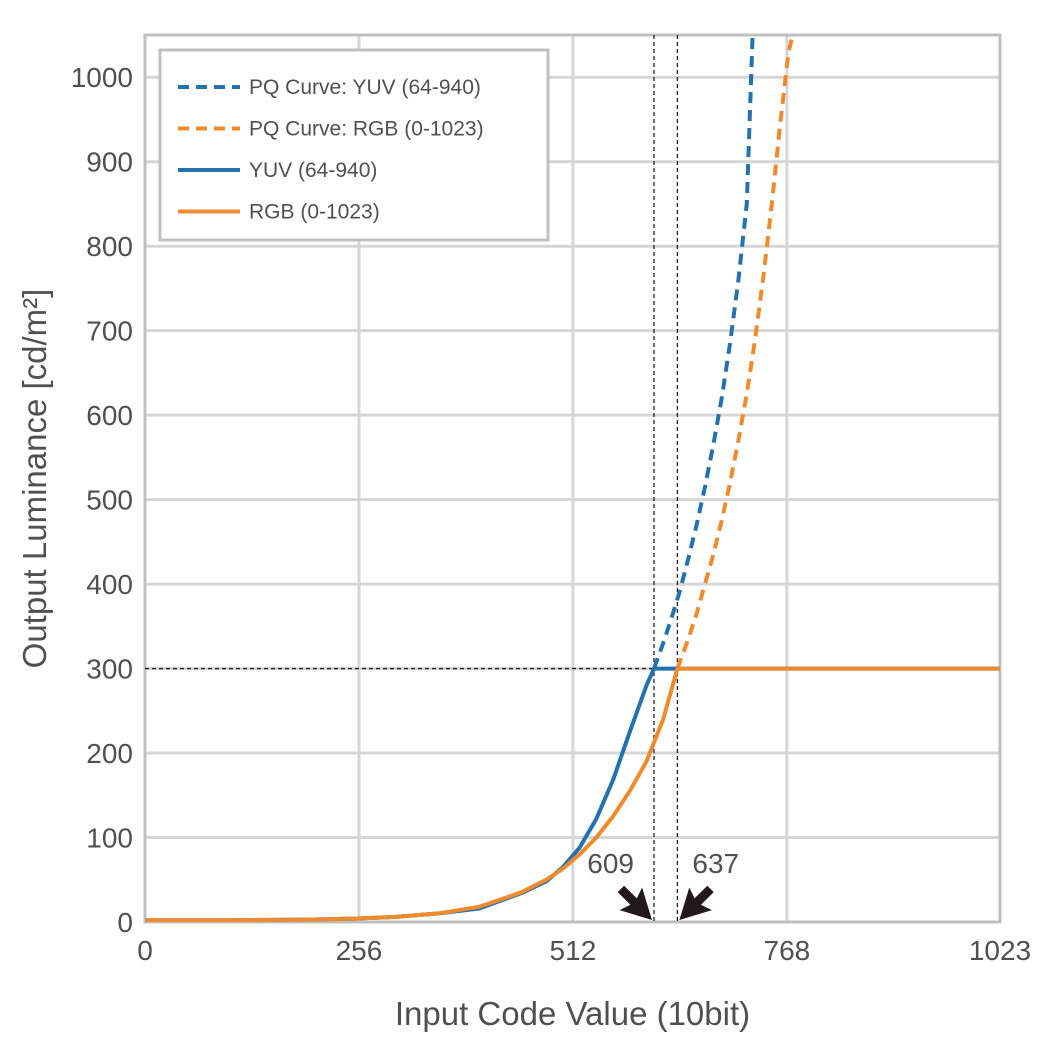  Describe the element at coordinates (313, 170) in the screenshot. I see `legend-label: YUV (64-940)` at that location.